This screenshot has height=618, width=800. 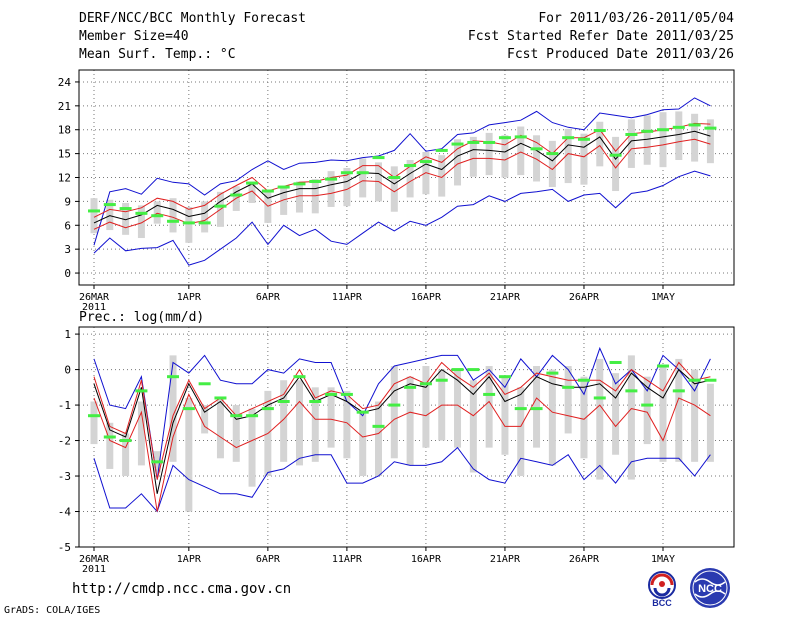 What do you see at coordinates (662, 603) in the screenshot?
I see `svg-text: BCC` at bounding box center [662, 603].